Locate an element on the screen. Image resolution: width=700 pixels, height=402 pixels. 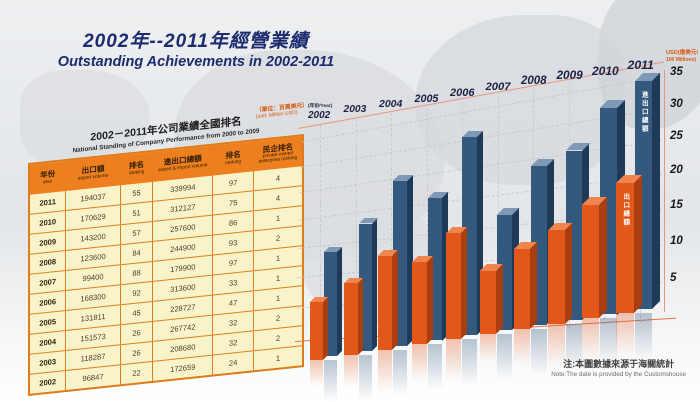
x-tick-2006: 2006 is located at coordinates (462, 92).